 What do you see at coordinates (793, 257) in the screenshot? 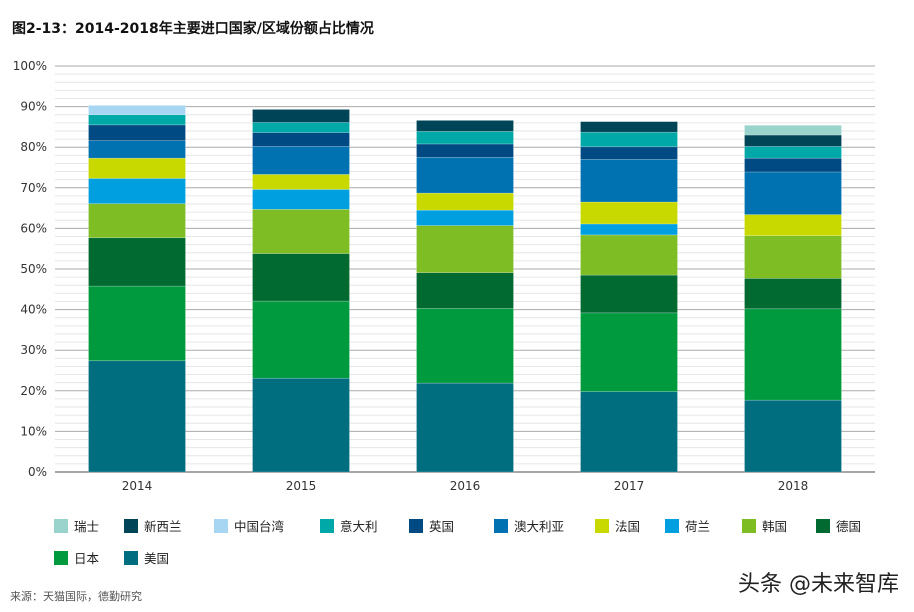
I see `bar-segment-2018-韩国` at bounding box center [793, 257].